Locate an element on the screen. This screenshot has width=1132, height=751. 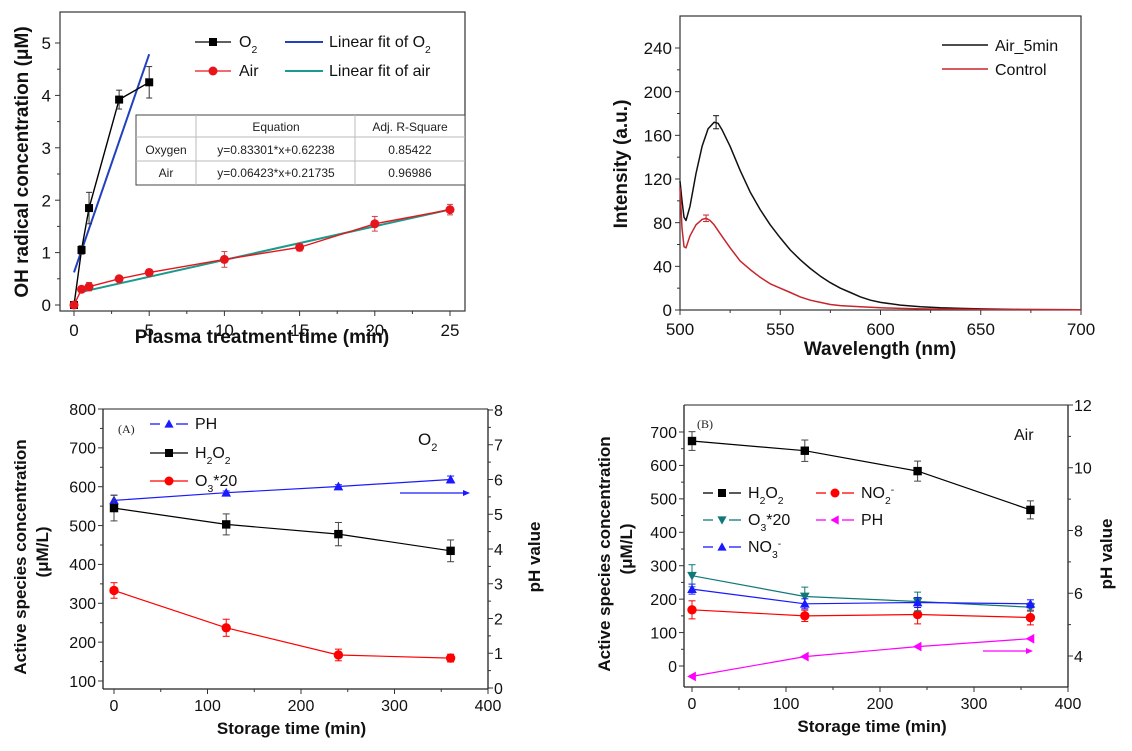
legend: Air_5min Control is located at coordinates (1000, 58).